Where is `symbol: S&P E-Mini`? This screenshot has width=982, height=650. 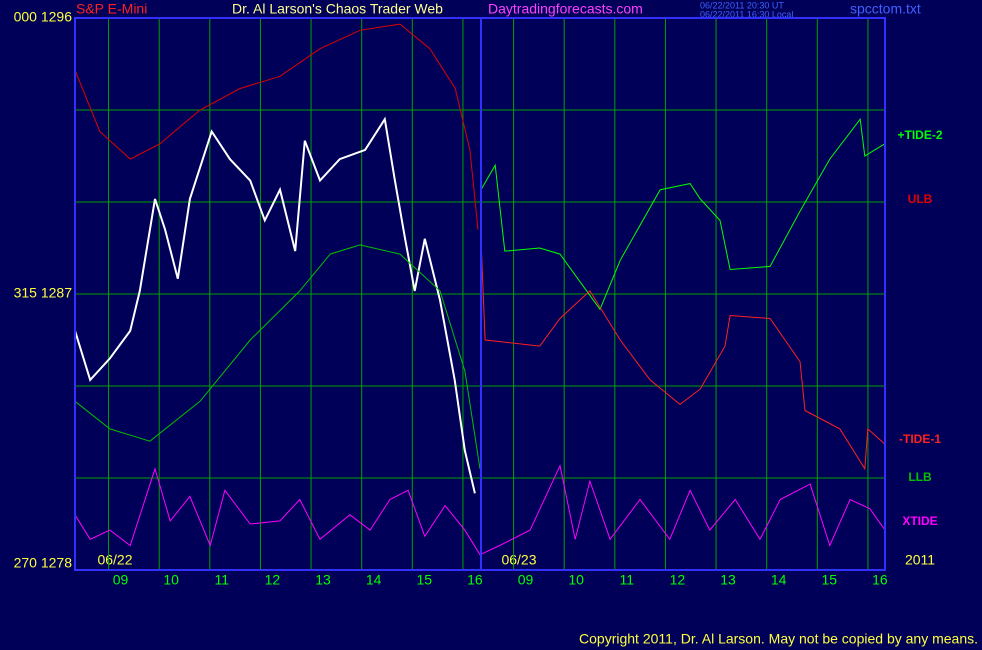
symbol: S&P E-Mini is located at coordinates (111, 9).